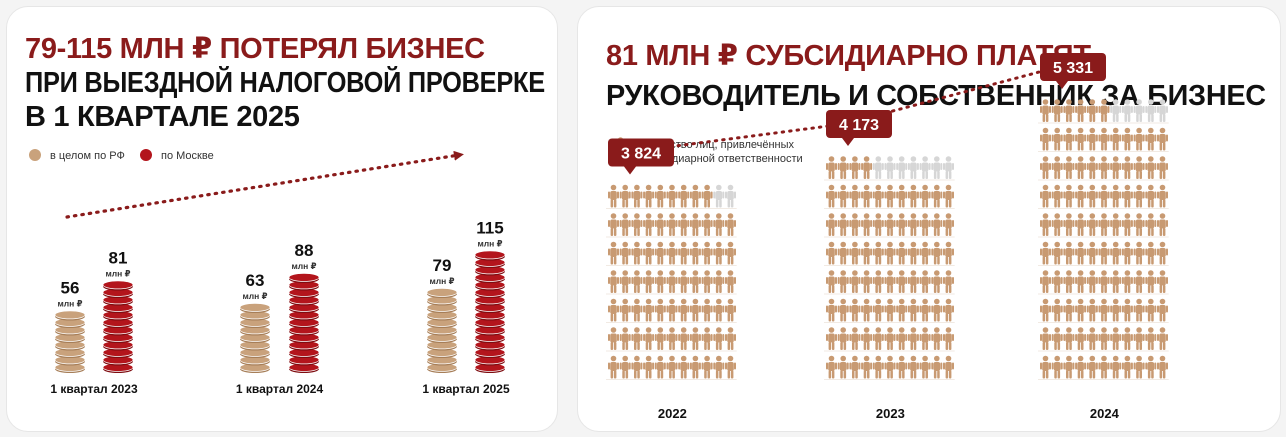  I want to click on value-callout-2023, so click(859, 128).